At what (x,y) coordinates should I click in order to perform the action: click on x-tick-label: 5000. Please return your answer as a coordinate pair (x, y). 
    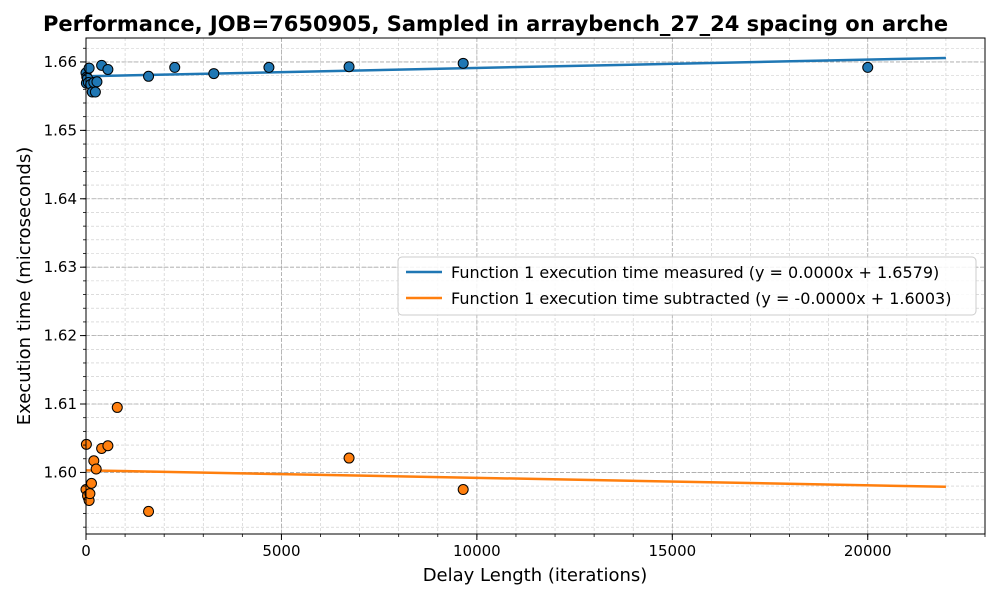
    Looking at the image, I should click on (281, 551).